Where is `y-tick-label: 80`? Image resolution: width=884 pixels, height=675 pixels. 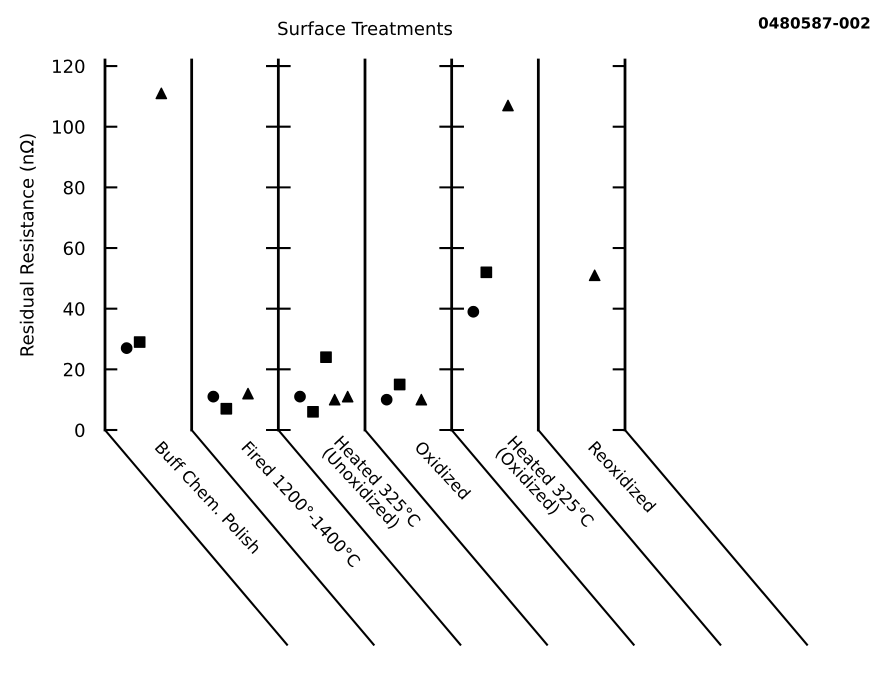
y-tick-label: 80 is located at coordinates (74, 187).